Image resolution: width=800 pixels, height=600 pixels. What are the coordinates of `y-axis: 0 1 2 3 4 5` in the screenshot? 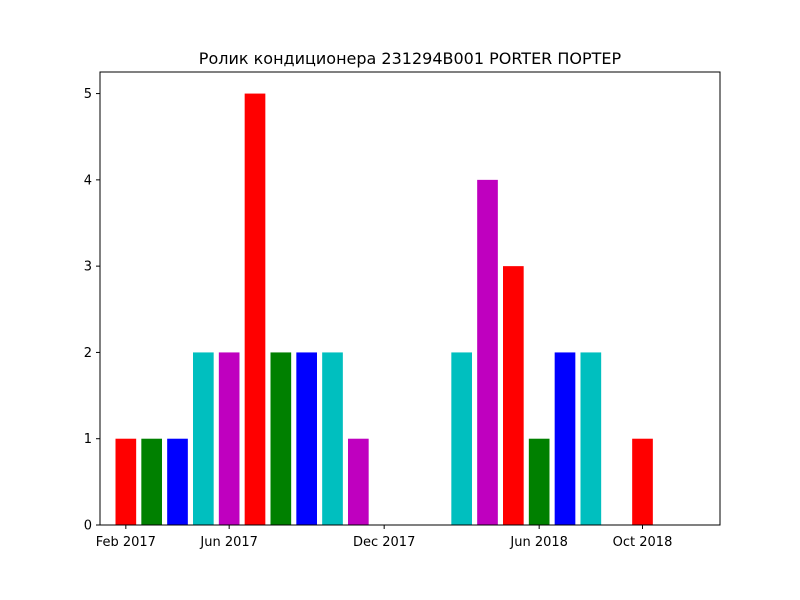 It's located at (92, 310).